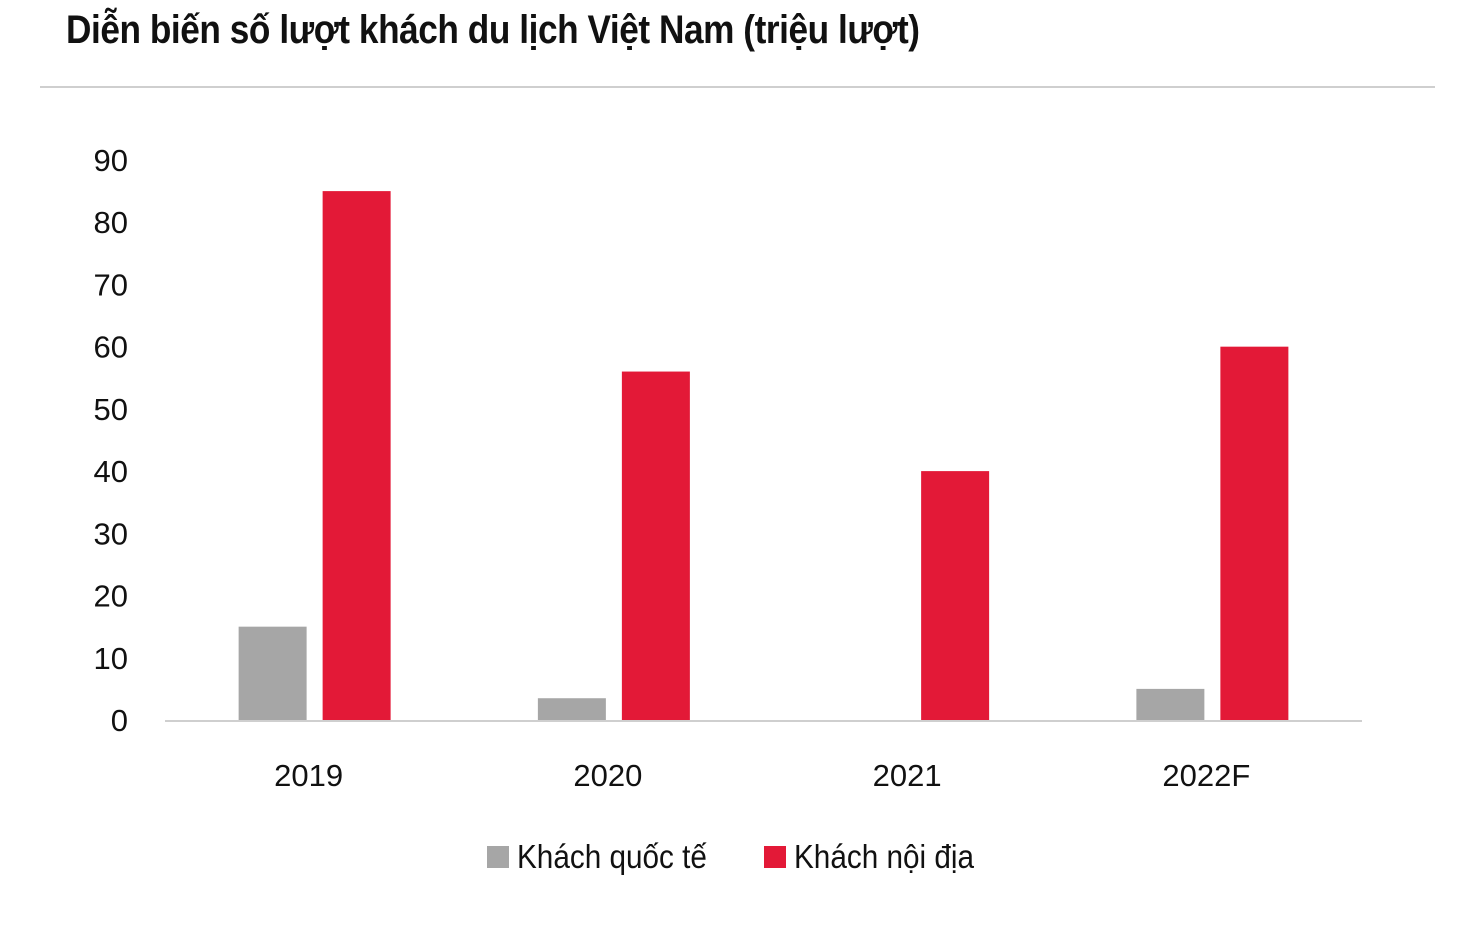 The image size is (1480, 930). What do you see at coordinates (111, 347) in the screenshot?
I see `y-tick-label: 60` at bounding box center [111, 347].